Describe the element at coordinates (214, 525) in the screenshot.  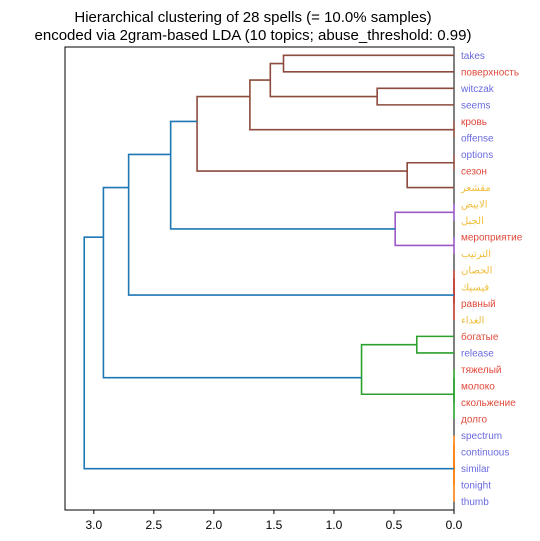
I see `x-tick-label: 2.0` at that location.